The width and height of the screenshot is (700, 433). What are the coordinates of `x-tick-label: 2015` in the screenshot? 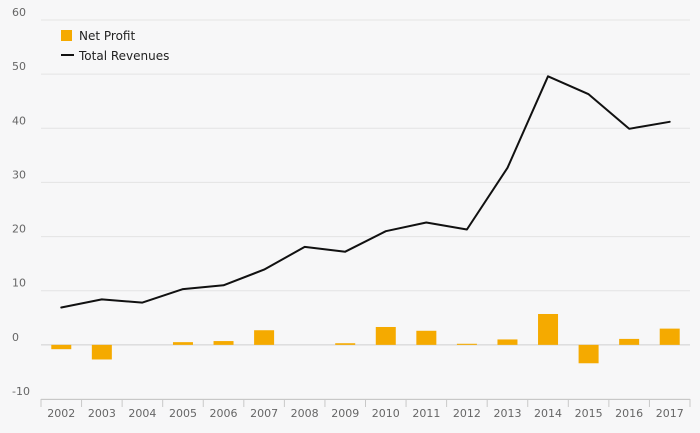 It's located at (589, 413).